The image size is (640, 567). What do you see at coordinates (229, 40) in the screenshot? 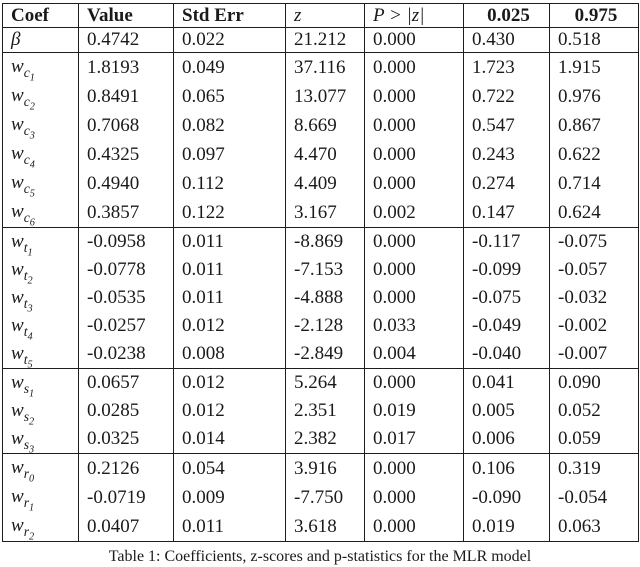
I see `cell-std-err: 0.022` at bounding box center [229, 40].